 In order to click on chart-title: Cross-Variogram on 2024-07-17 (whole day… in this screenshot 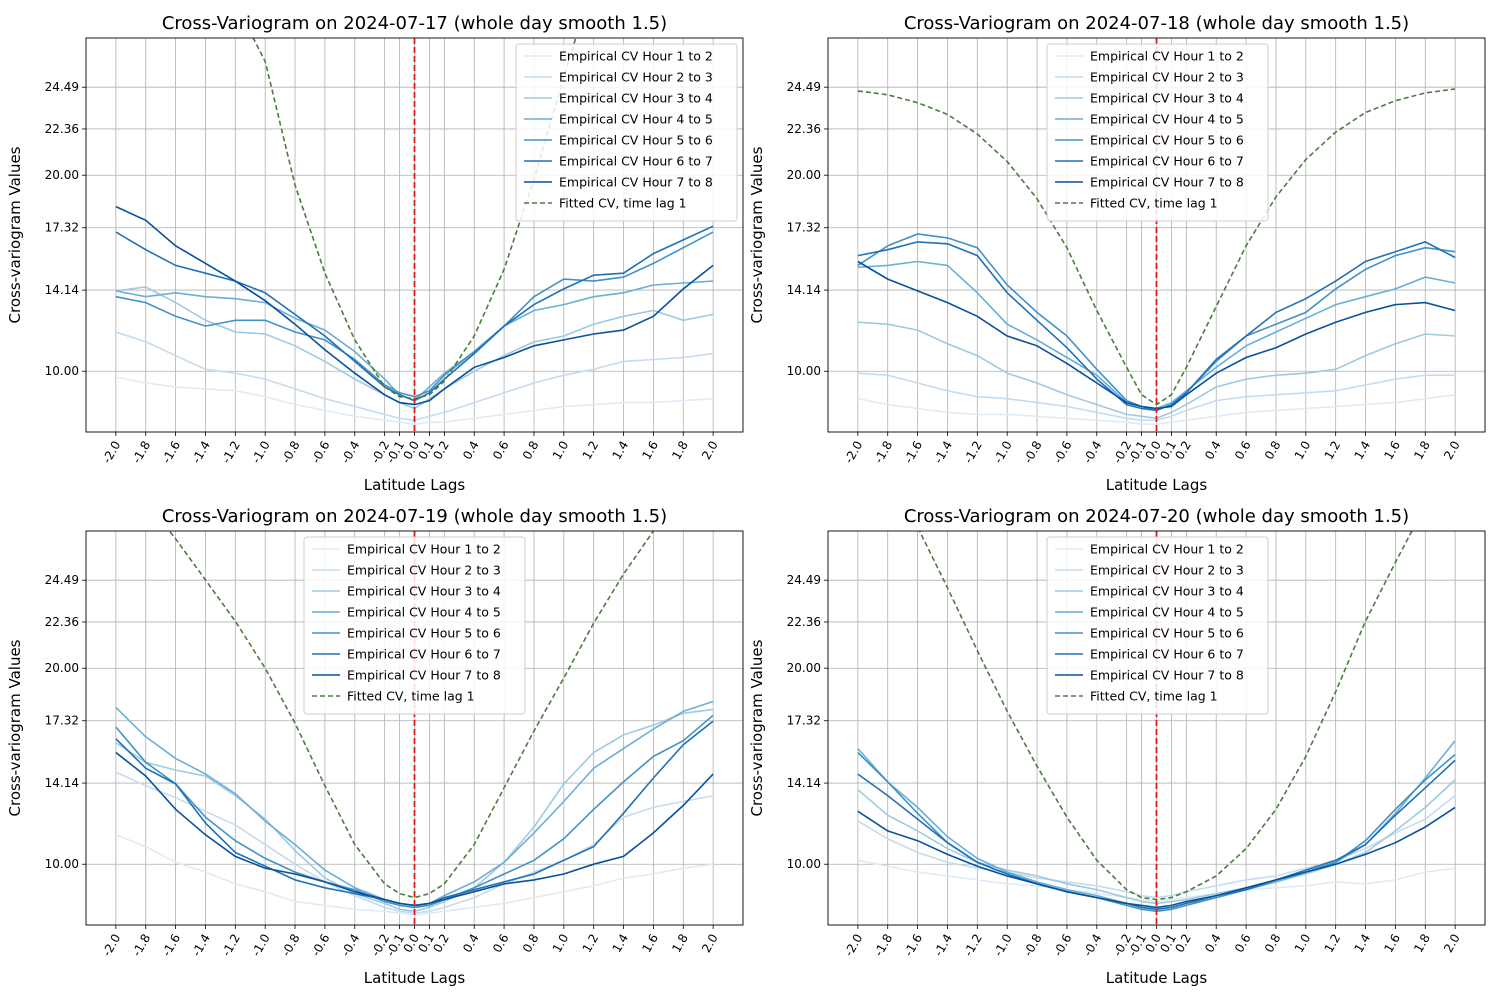, I will do `click(414, 23)`.